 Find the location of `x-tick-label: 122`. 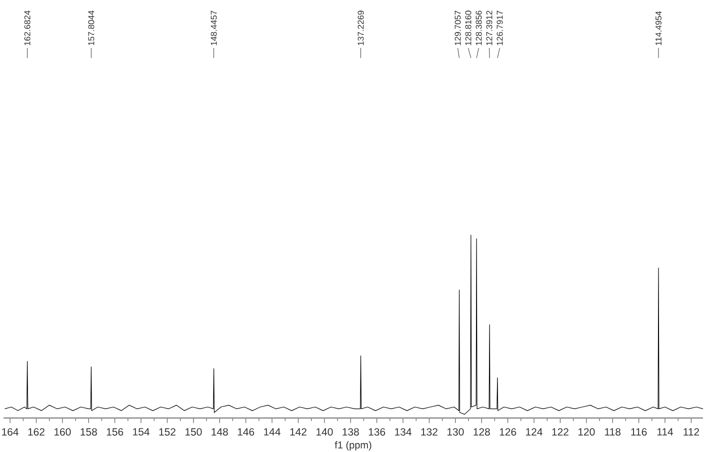

x-tick-label: 122 is located at coordinates (560, 432).